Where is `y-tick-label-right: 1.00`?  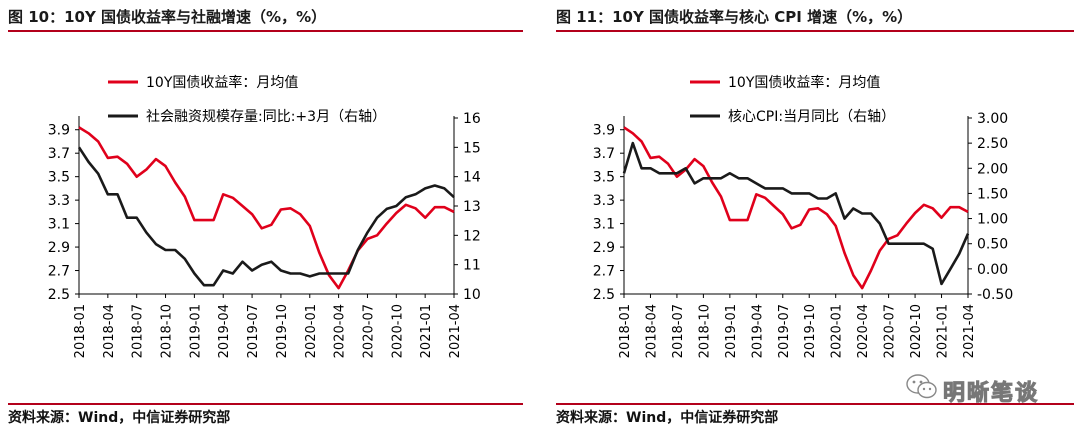 y-tick-label-right: 1.00 is located at coordinates (992, 220).